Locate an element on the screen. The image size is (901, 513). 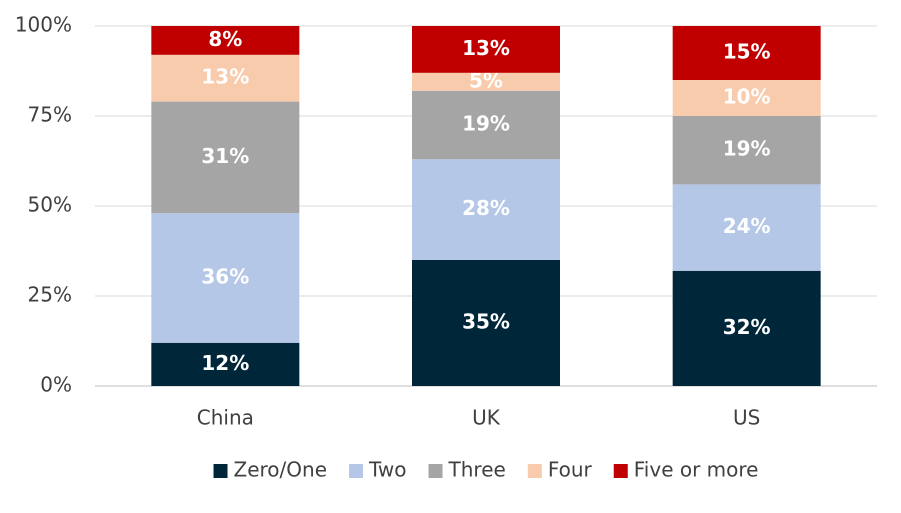
y-tick-label: 50% is located at coordinates (50, 205).